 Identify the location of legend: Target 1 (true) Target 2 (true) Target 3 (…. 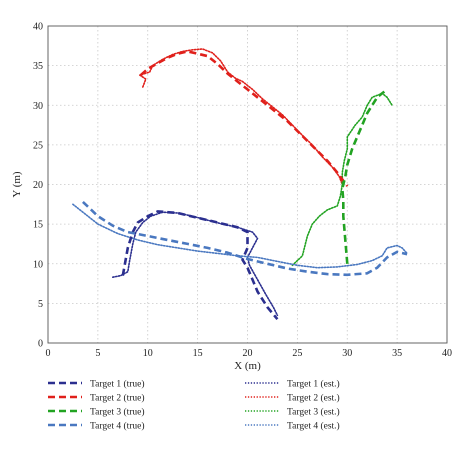
(194, 405).